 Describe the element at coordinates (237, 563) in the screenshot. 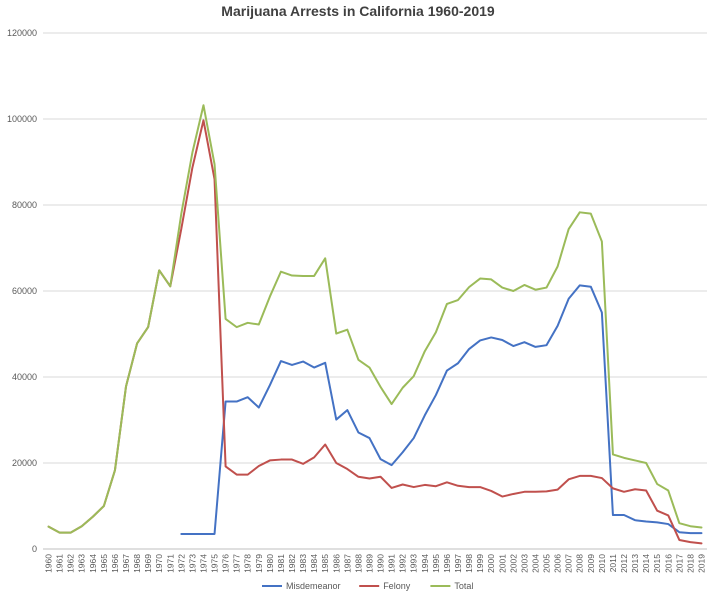

I see `x-tick-label: 1977` at that location.